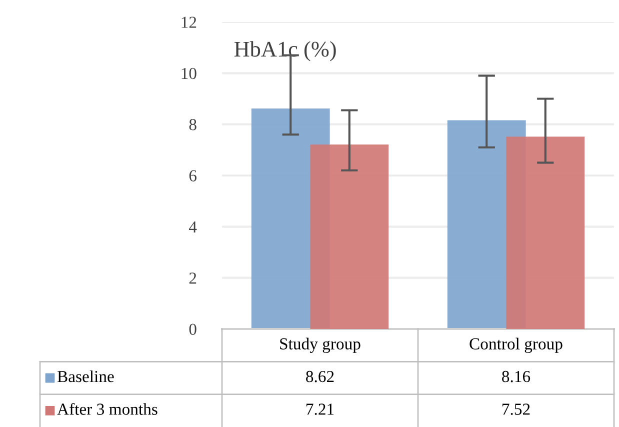 This screenshot has height=427, width=619. Describe the element at coordinates (516, 409) in the screenshot. I see `data-label: 7.52` at that location.